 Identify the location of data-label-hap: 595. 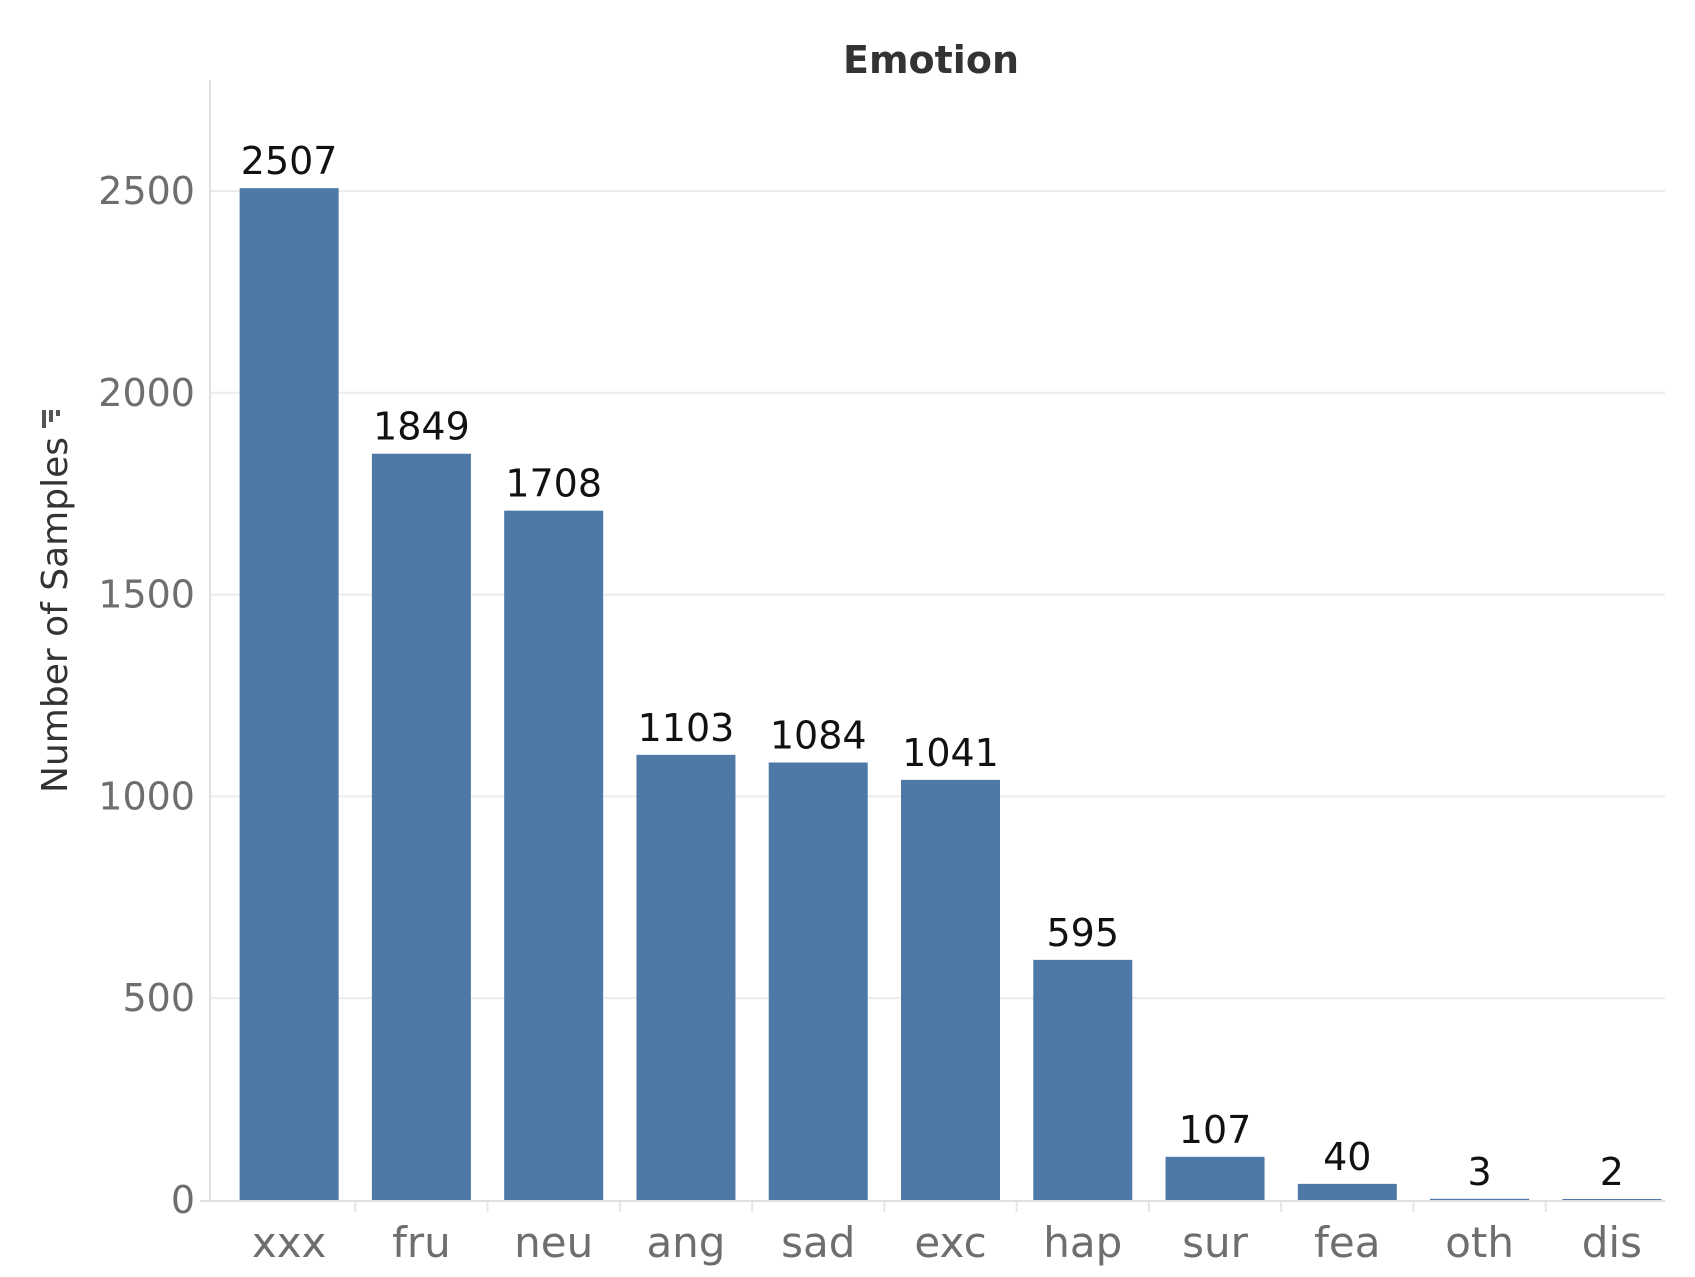
(1083, 933).